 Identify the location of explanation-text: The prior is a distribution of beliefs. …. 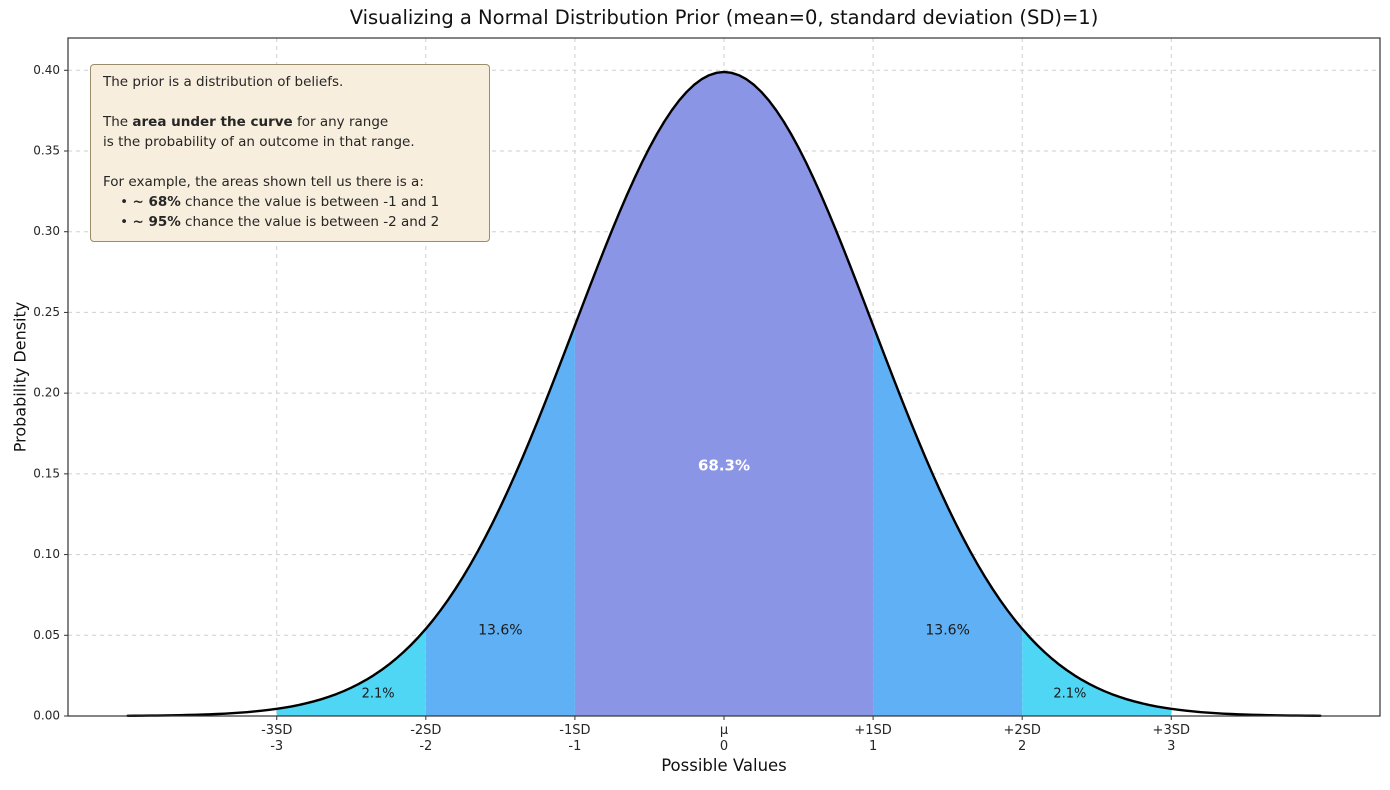
(290, 153).